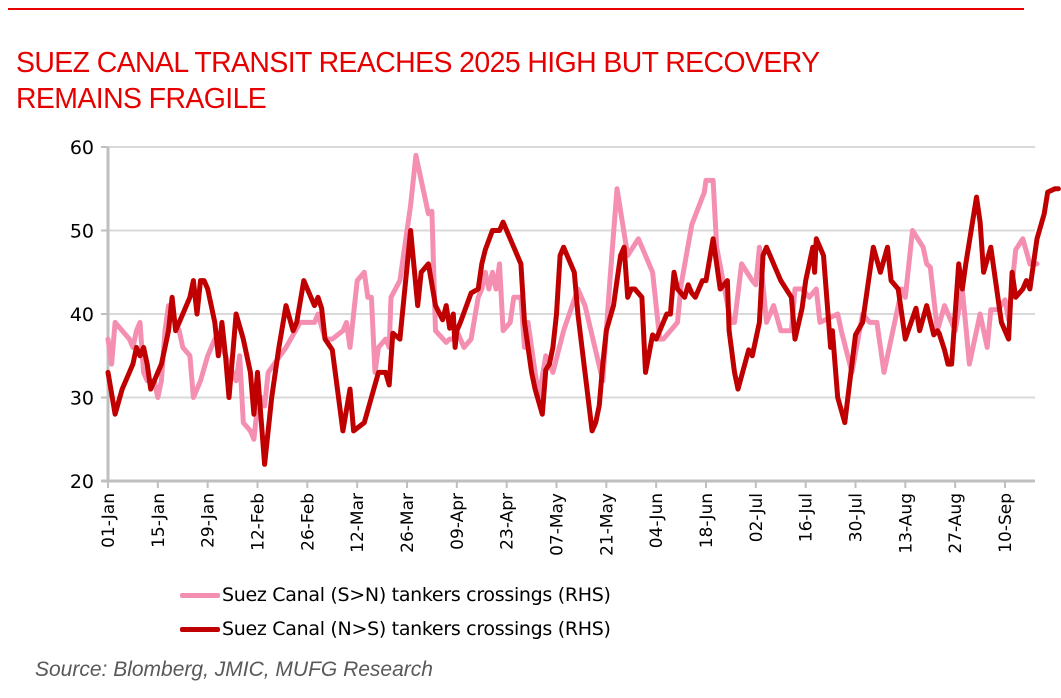  Describe the element at coordinates (508, 521) in the screenshot. I see `x-tick-label: 23-Apr` at that location.